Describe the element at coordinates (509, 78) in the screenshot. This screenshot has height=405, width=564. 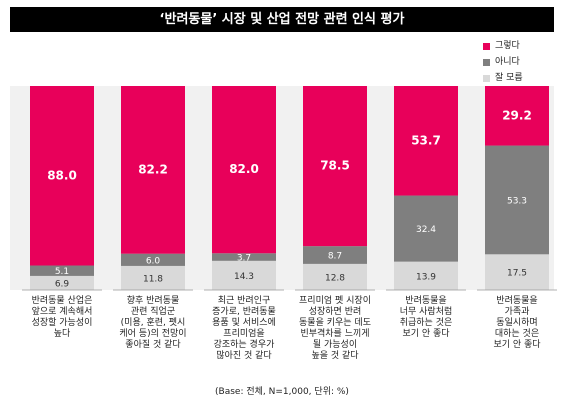
I see `legend-label-dontknow: 잘 모름` at that location.